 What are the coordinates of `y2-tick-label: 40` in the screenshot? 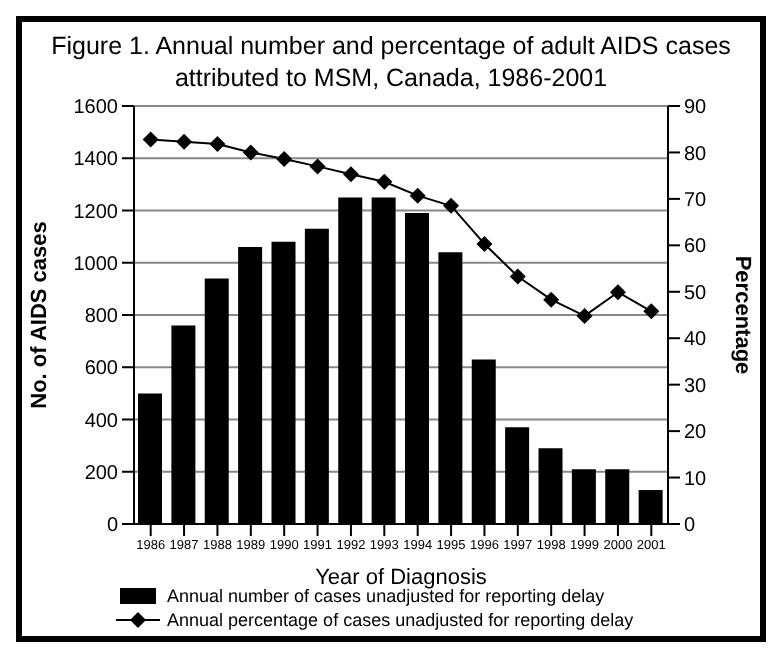 It's located at (696, 340).